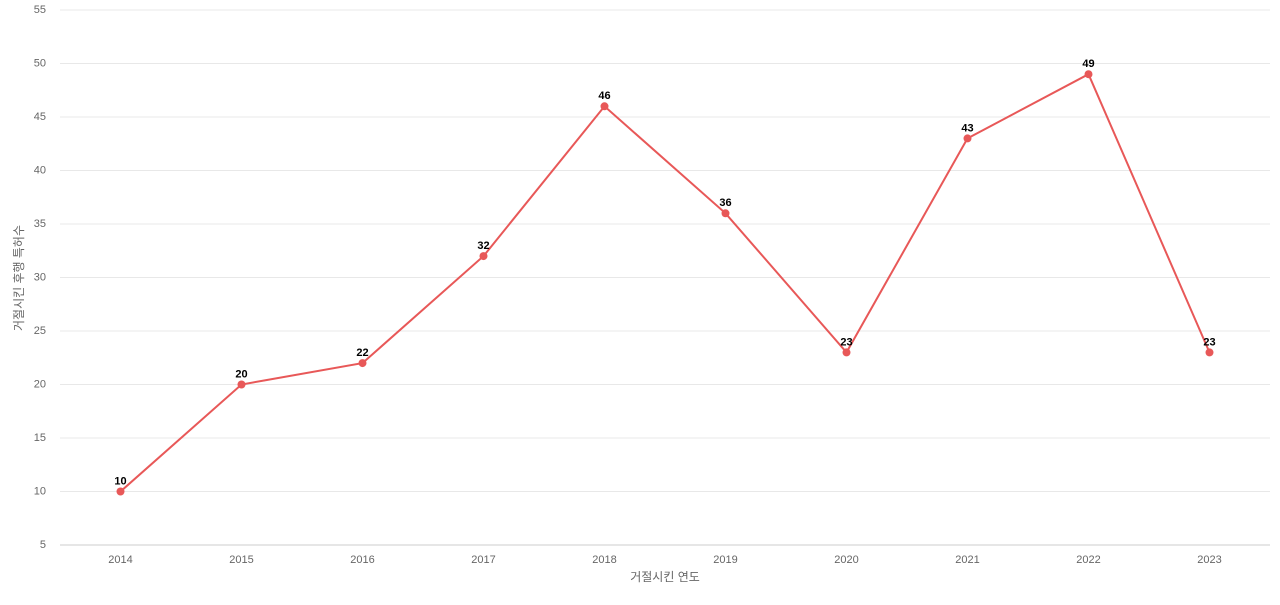 This screenshot has width=1280, height=605. What do you see at coordinates (40, 491) in the screenshot?
I see `y-tick-label: 10` at bounding box center [40, 491].